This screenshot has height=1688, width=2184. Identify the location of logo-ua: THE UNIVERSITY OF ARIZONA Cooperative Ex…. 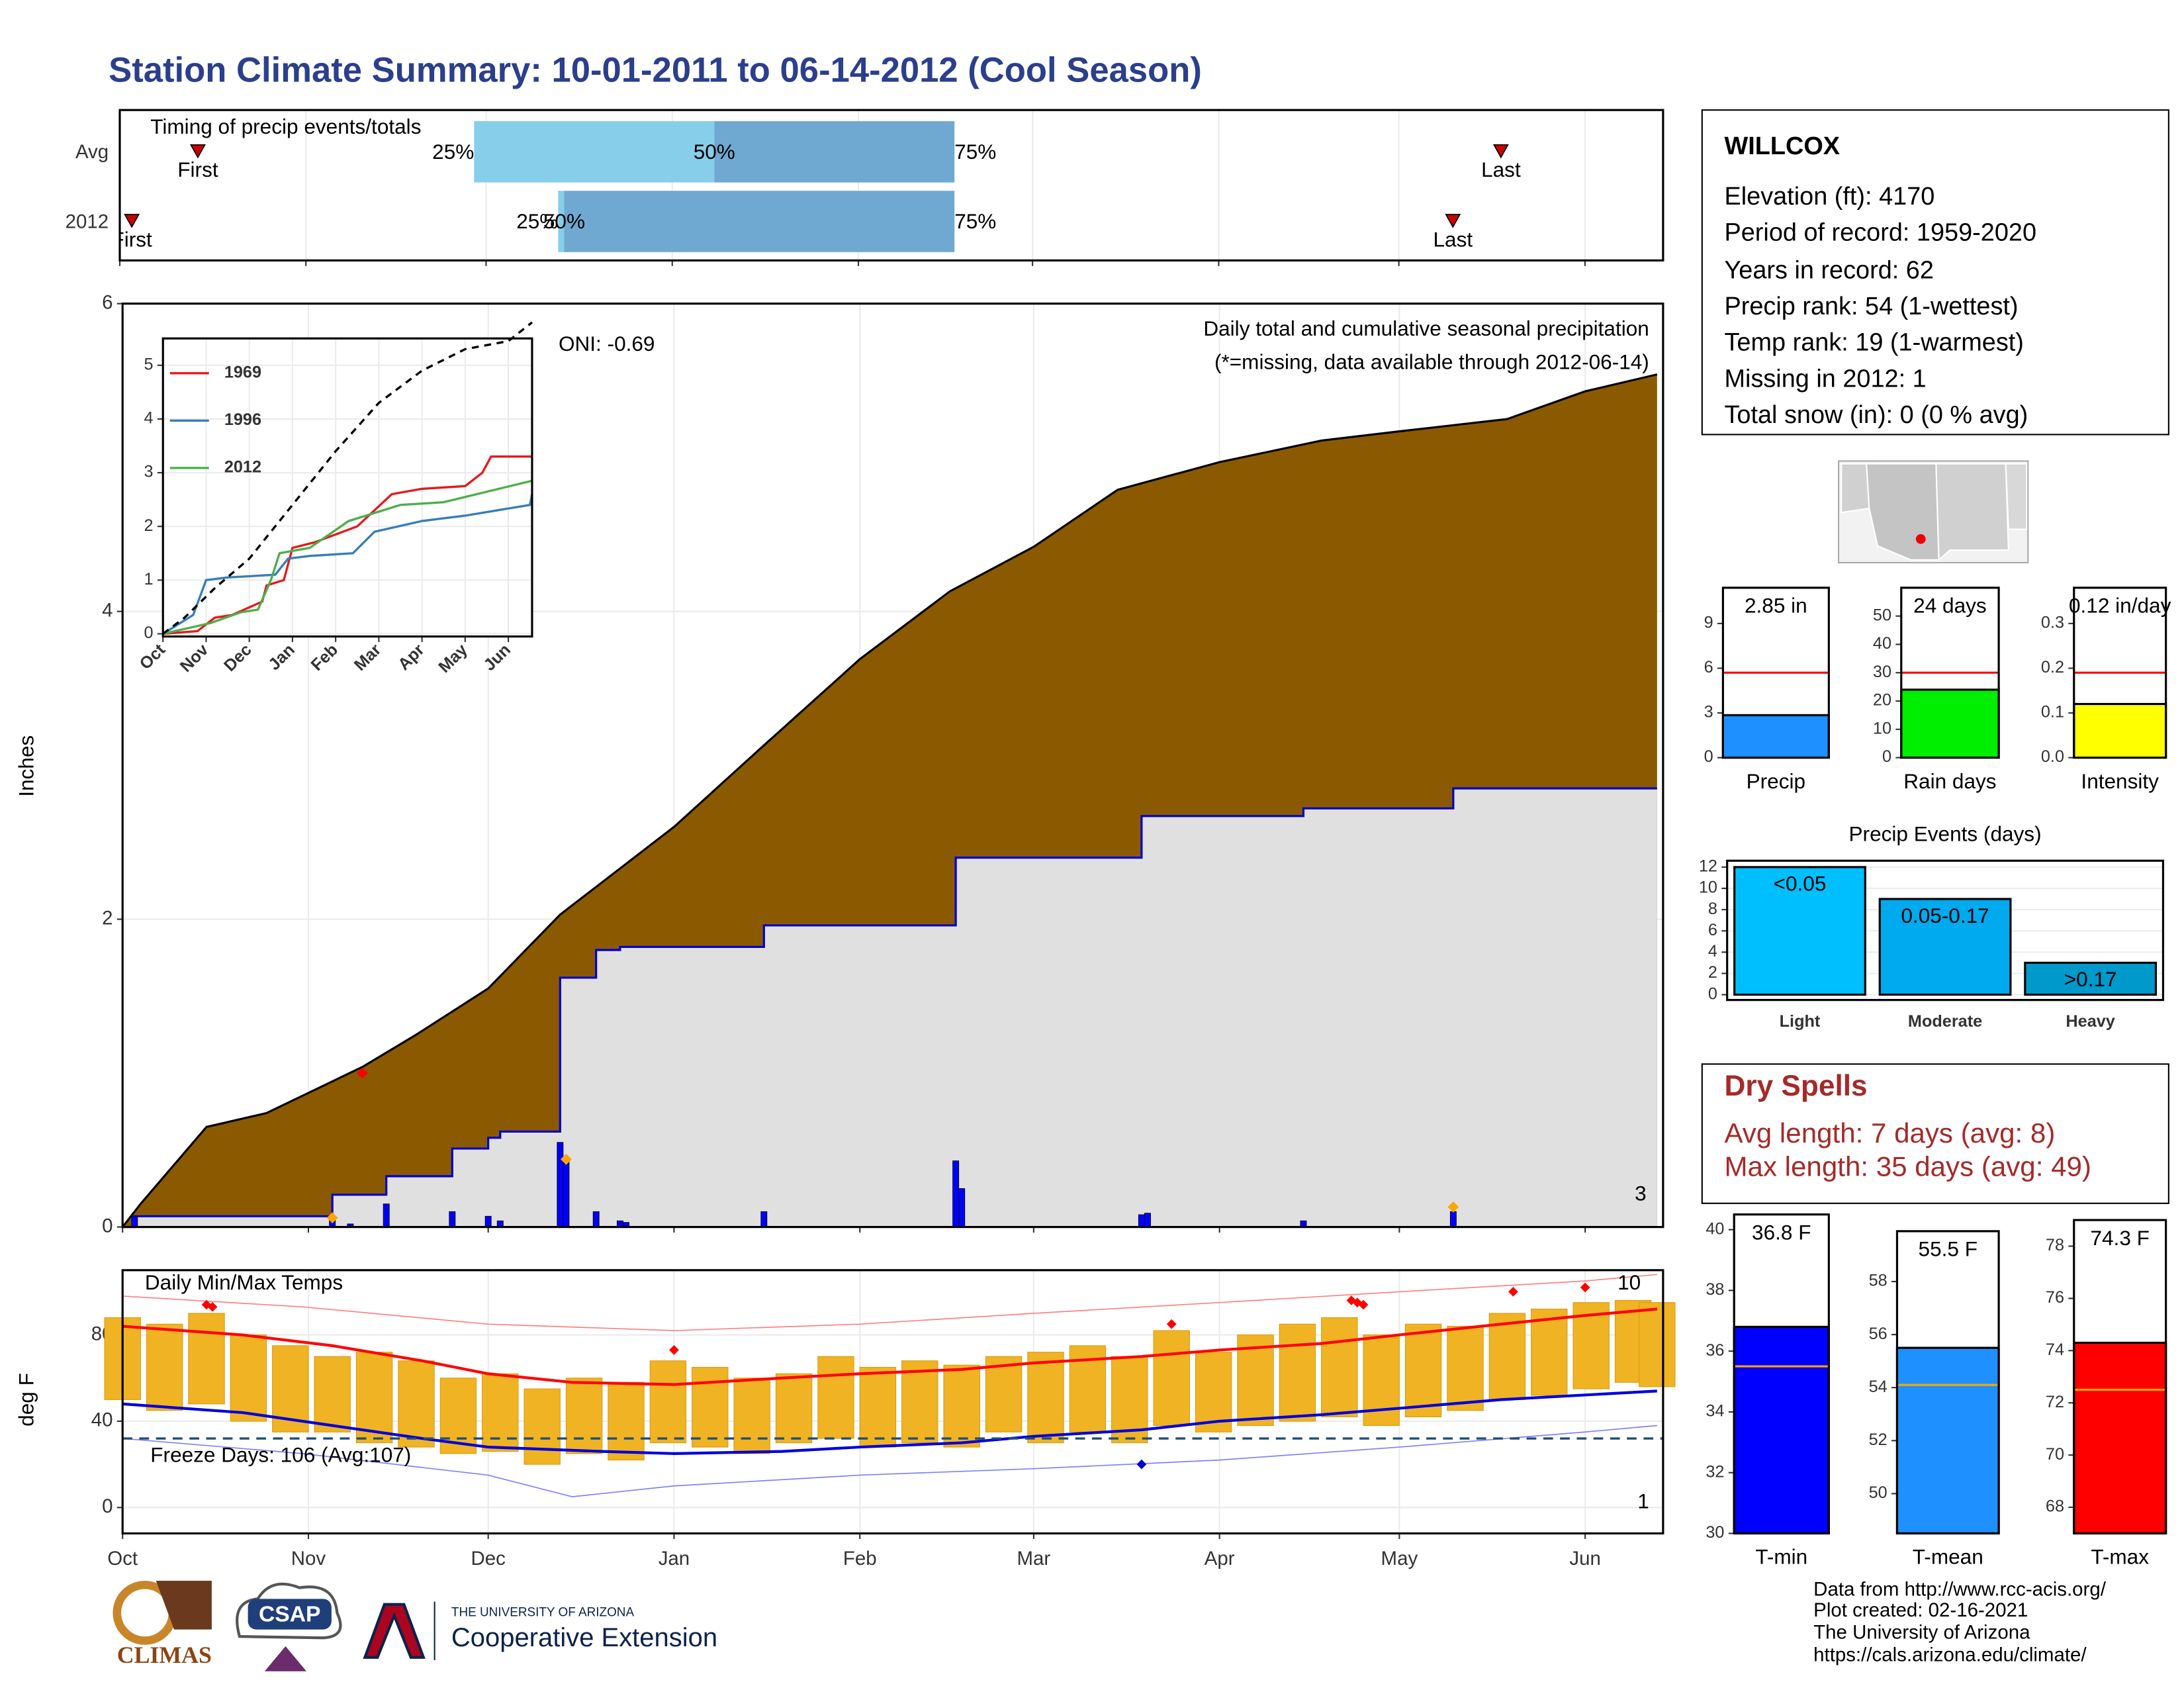
(540, 1630).